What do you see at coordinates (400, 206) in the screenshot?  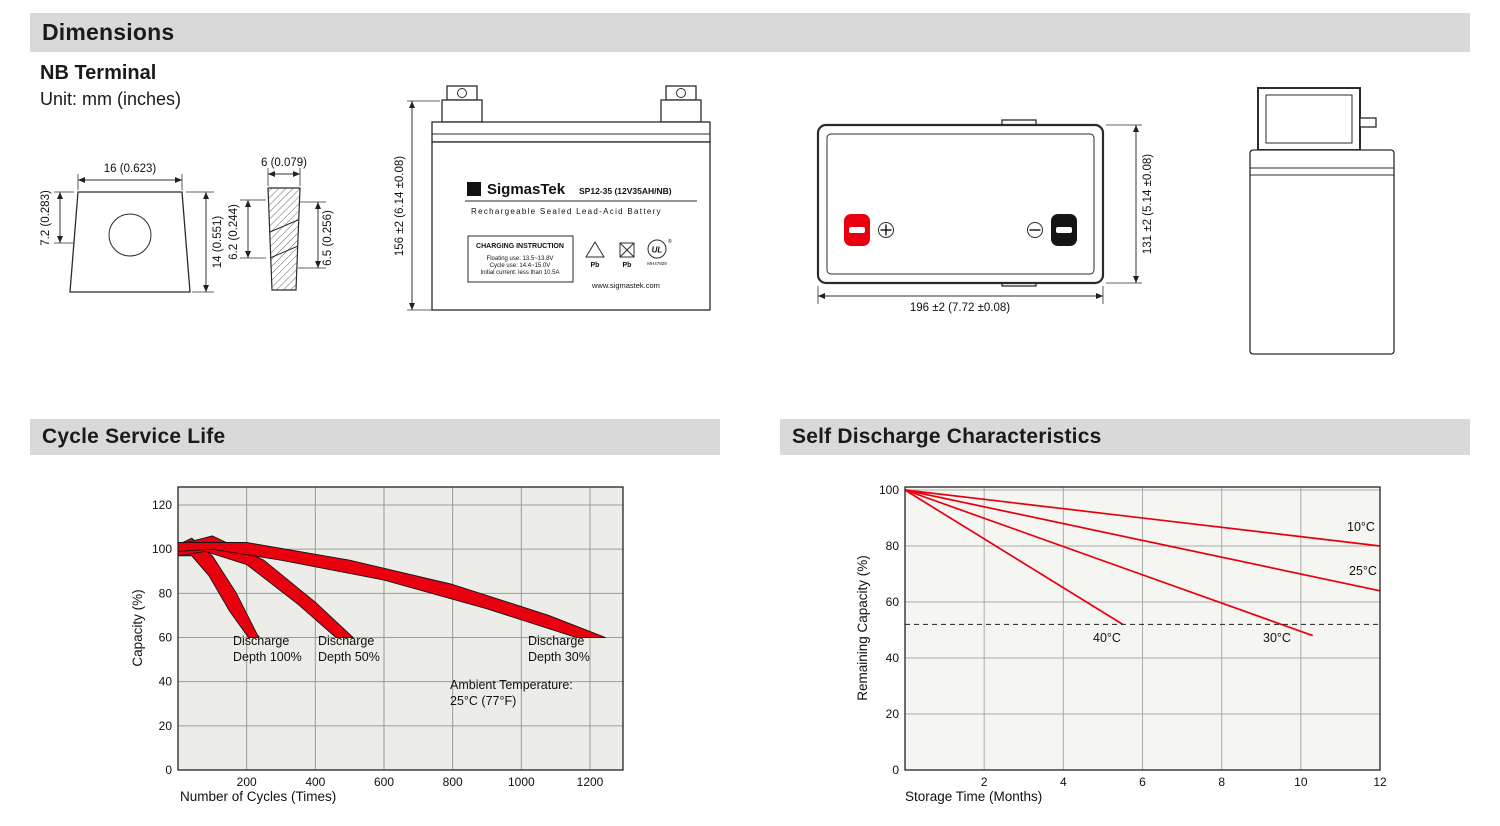 I see `front-height-dim: 156 ±2 (6.14 ±0.08)` at bounding box center [400, 206].